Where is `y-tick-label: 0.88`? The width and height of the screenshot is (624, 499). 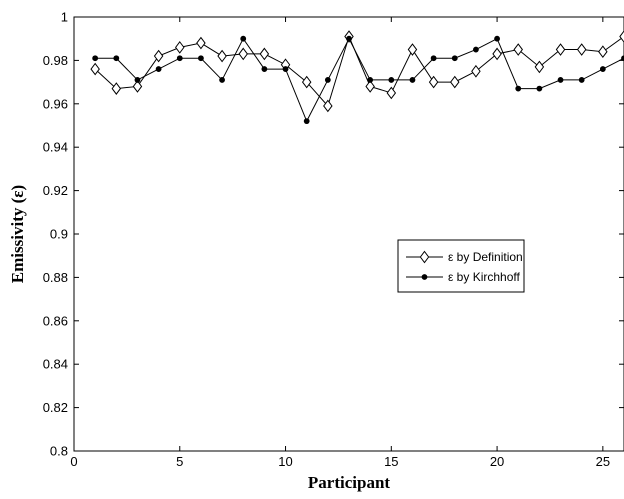 y-tick-label: 0.88 is located at coordinates (55, 277).